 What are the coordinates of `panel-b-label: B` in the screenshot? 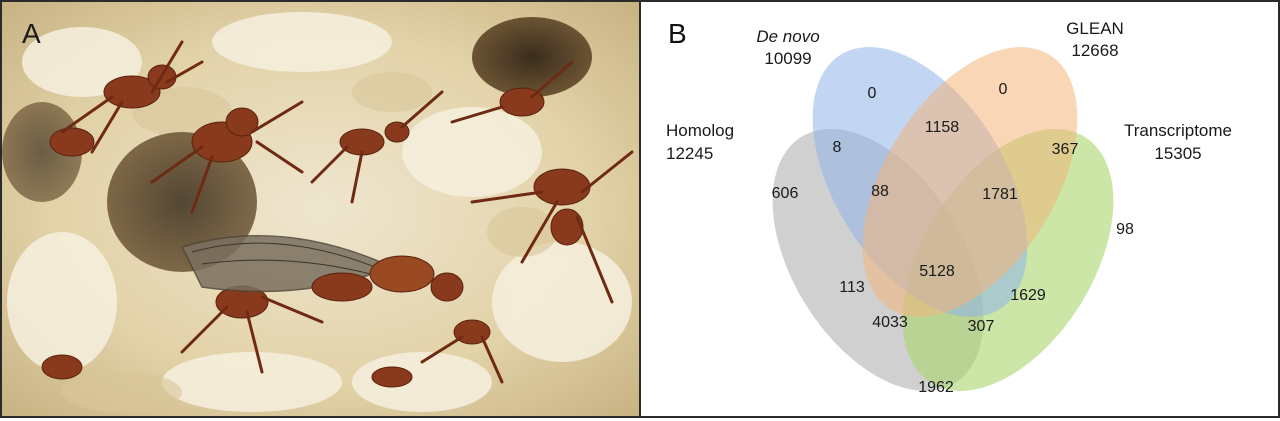 It's located at (677, 33).